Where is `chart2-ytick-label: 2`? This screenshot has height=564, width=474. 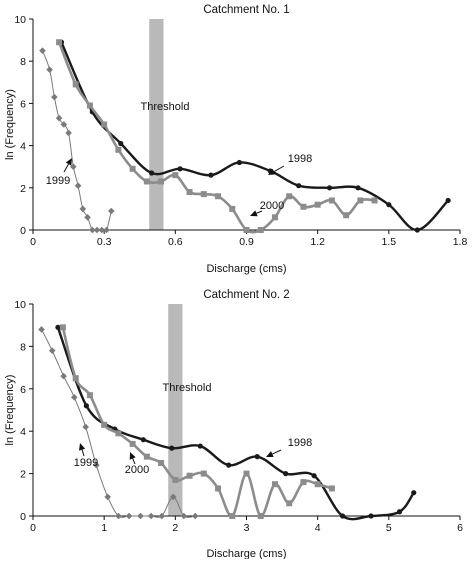 chart2-ytick-label: 2 is located at coordinates (23, 475).